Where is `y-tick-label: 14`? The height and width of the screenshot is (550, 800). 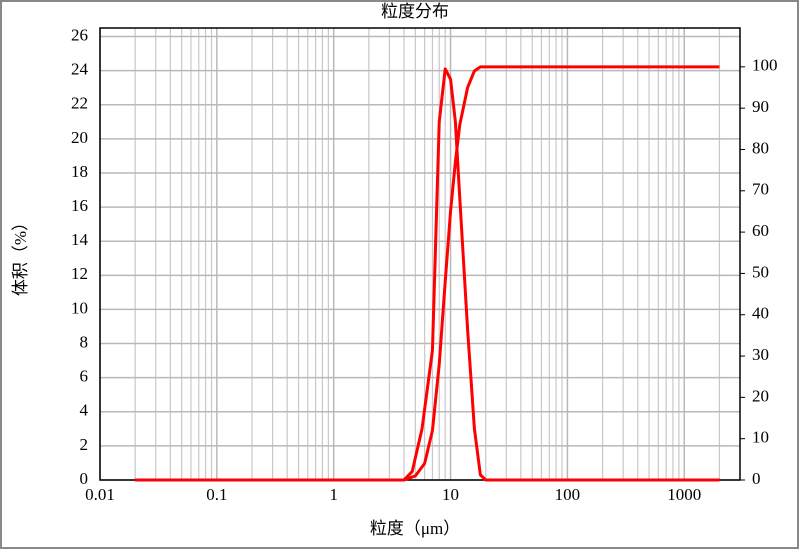 y-tick-label: 14 is located at coordinates (80, 239).